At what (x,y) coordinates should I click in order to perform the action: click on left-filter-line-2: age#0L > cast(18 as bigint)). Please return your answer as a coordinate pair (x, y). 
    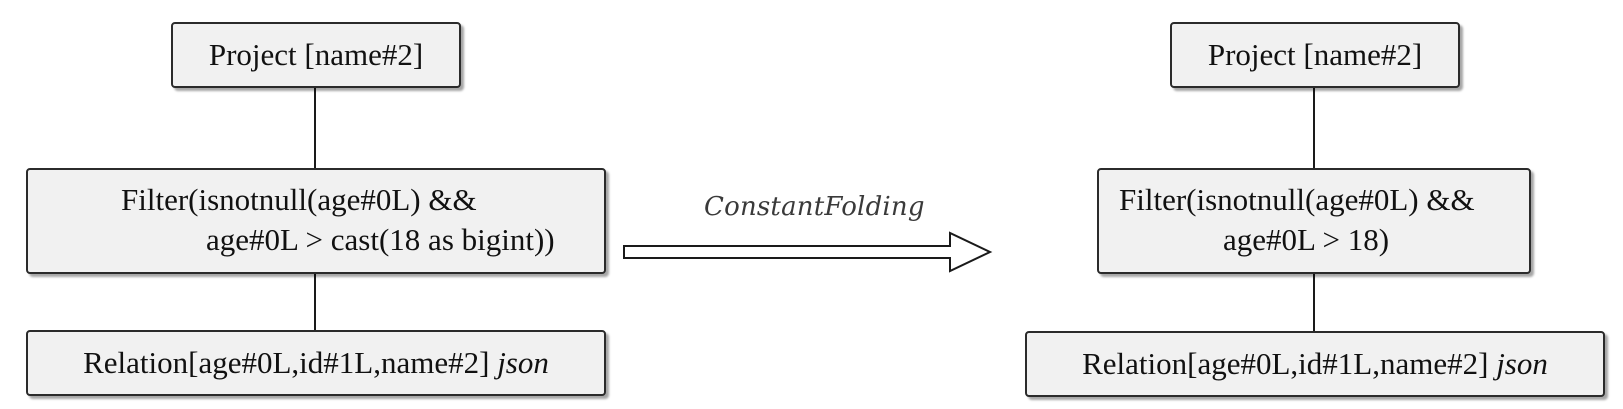
    Looking at the image, I should click on (380, 239).